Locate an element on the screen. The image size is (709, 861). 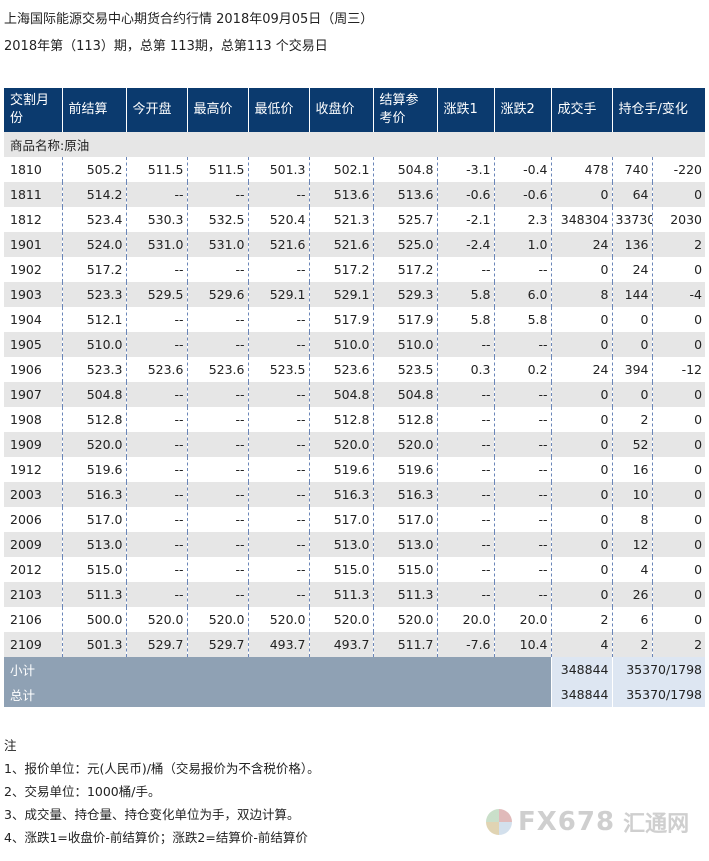
watermark-brand-cn: 汇通网 is located at coordinates (656, 824).